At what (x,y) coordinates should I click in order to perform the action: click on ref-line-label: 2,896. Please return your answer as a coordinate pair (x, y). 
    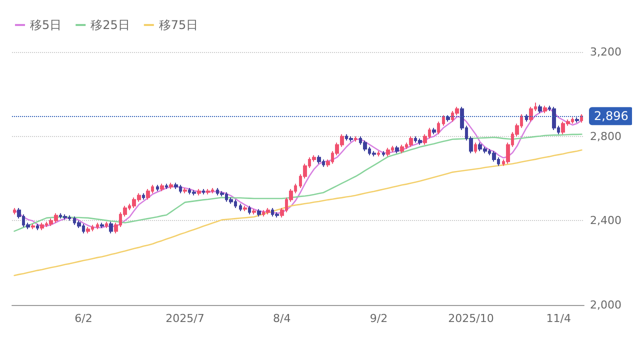
    Looking at the image, I should click on (611, 116).